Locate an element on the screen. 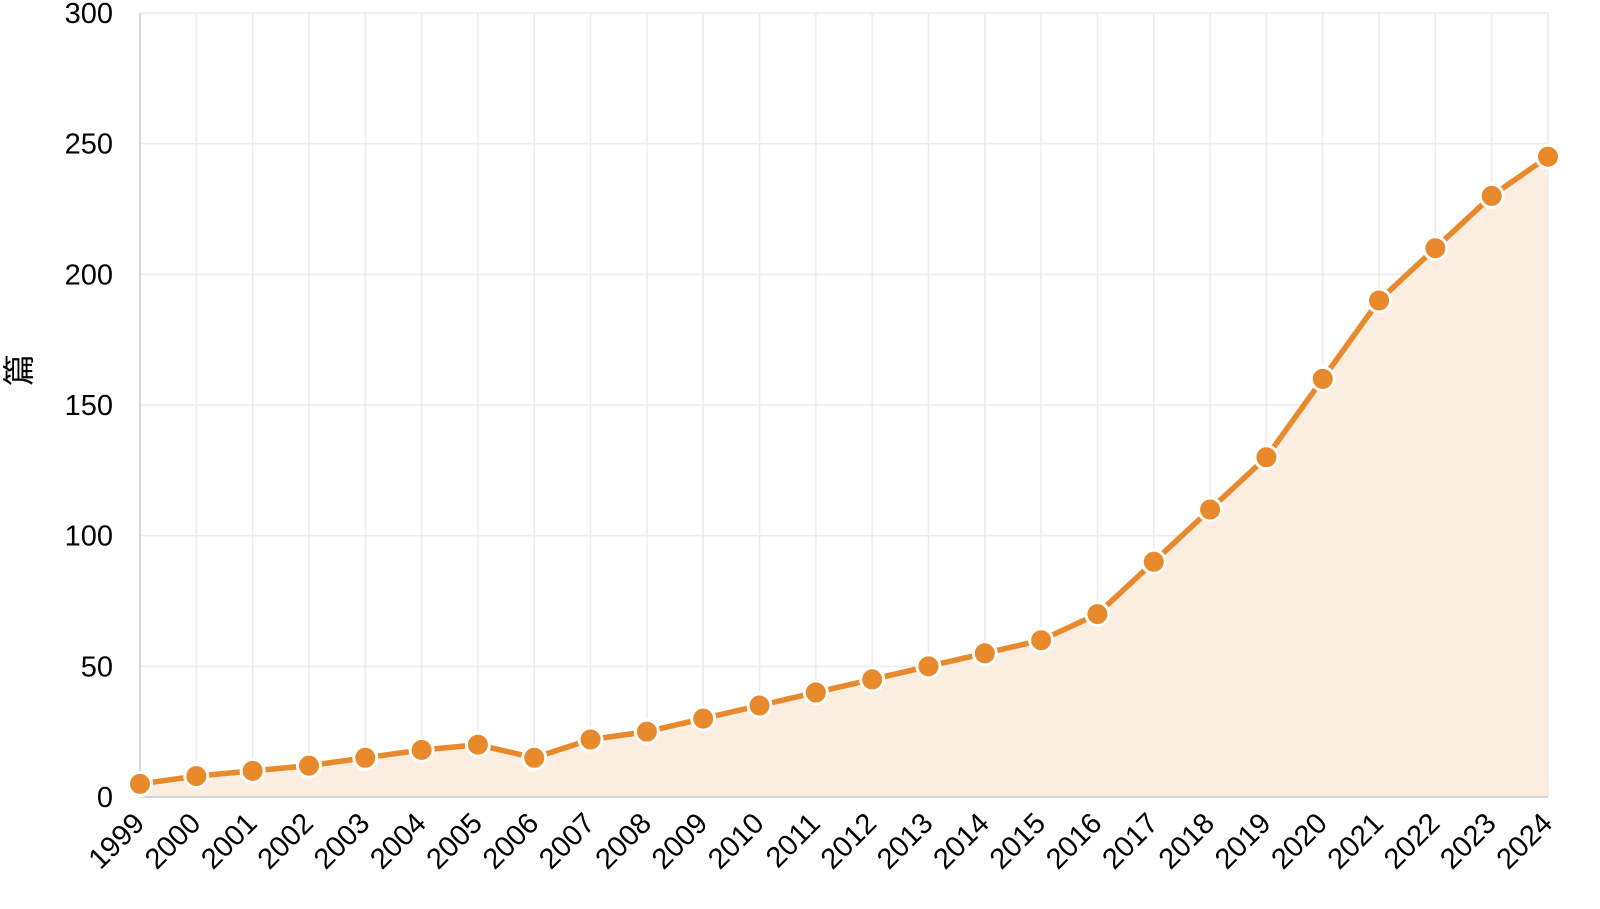  data-point-2007 is located at coordinates (590, 739).